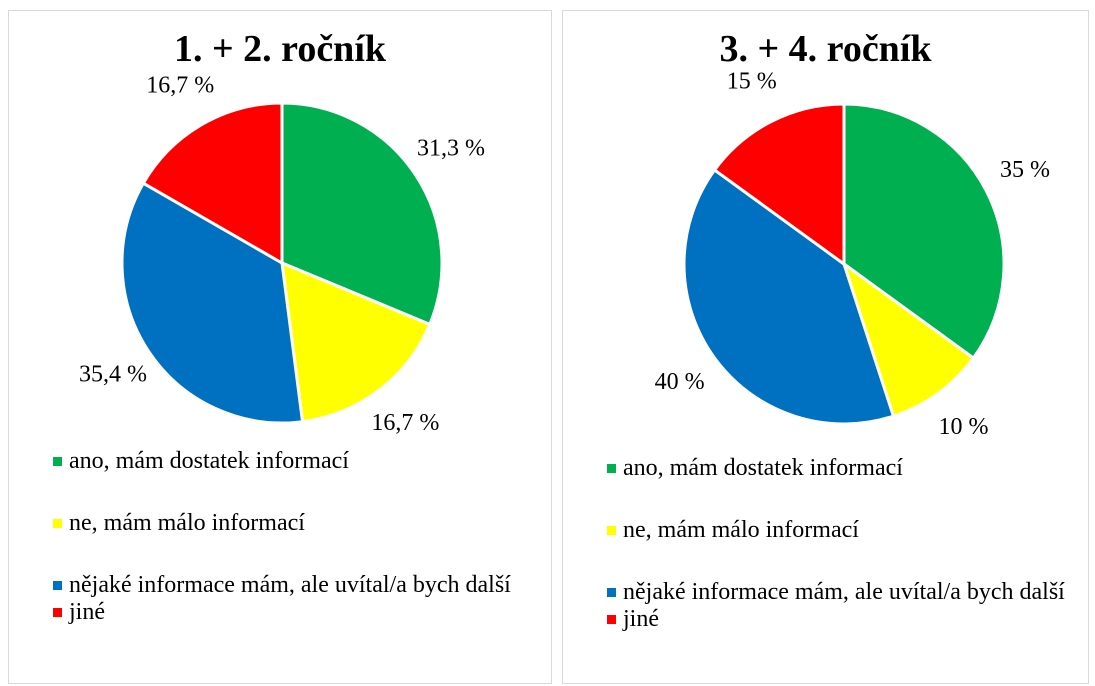 The height and width of the screenshot is (686, 1095). I want to click on data-label: 15 %, so click(752, 81).